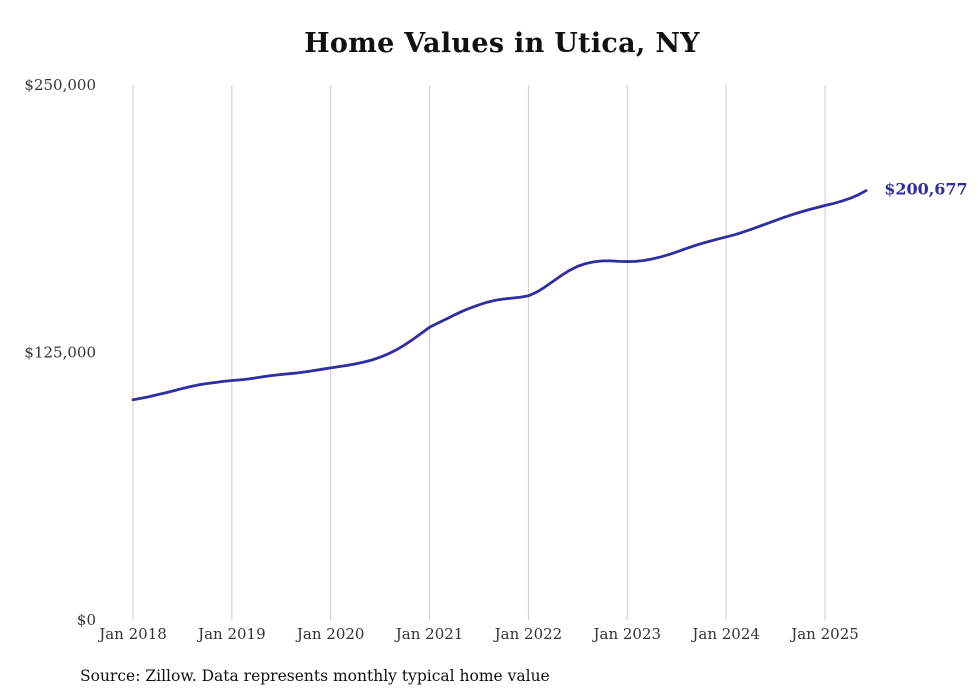  I want to click on end-value-label: $200,677, so click(926, 189).